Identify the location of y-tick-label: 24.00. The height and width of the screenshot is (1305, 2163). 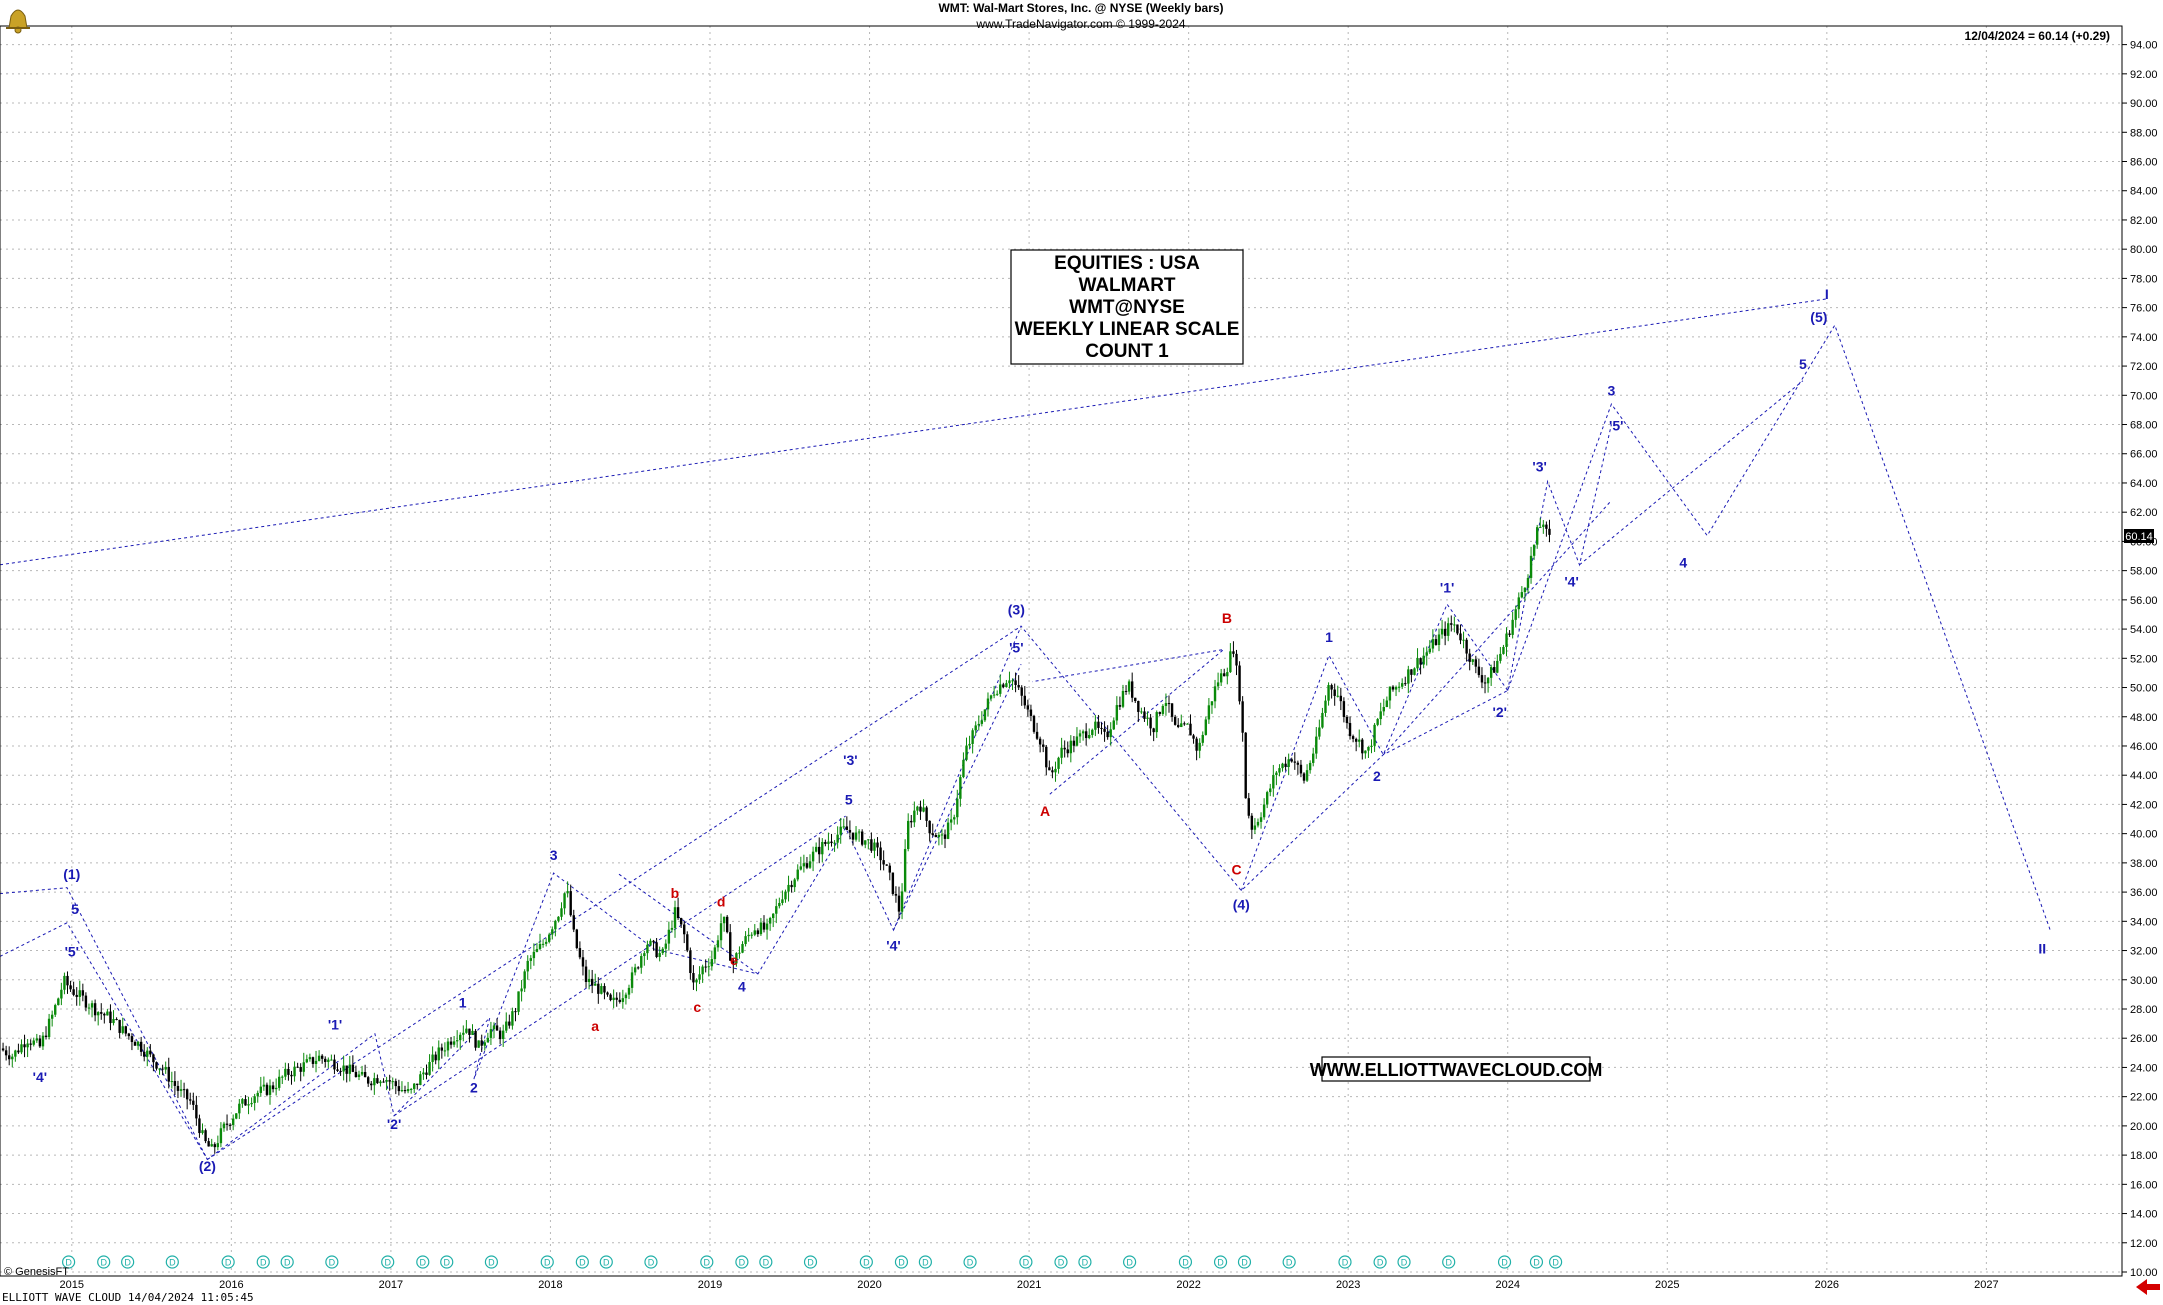
(2144, 1068).